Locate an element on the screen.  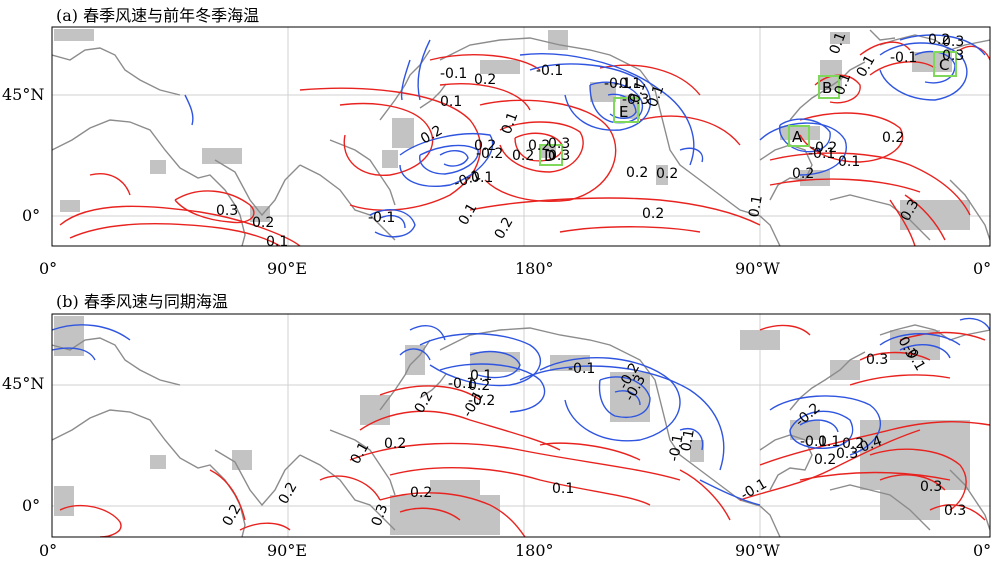
x-tick-90w-a: 90°W is located at coordinates (757, 268).